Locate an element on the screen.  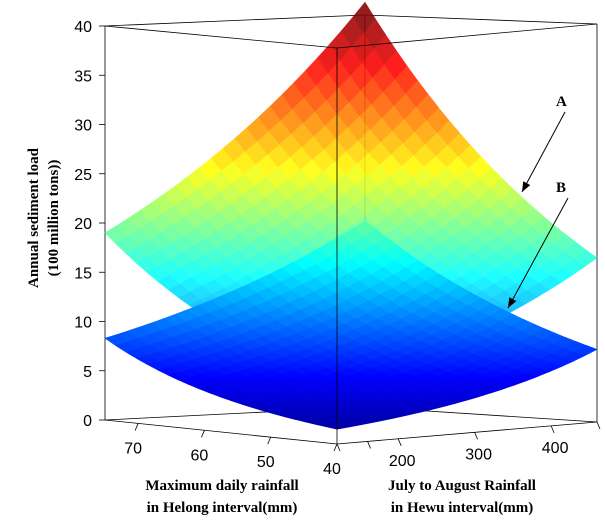
z-tick-label: 20 is located at coordinates (83, 224).